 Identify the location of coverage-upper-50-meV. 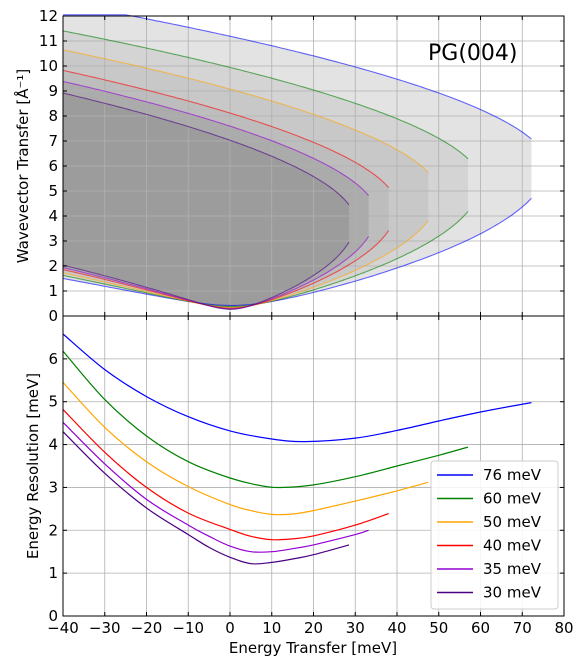
(245, 111).